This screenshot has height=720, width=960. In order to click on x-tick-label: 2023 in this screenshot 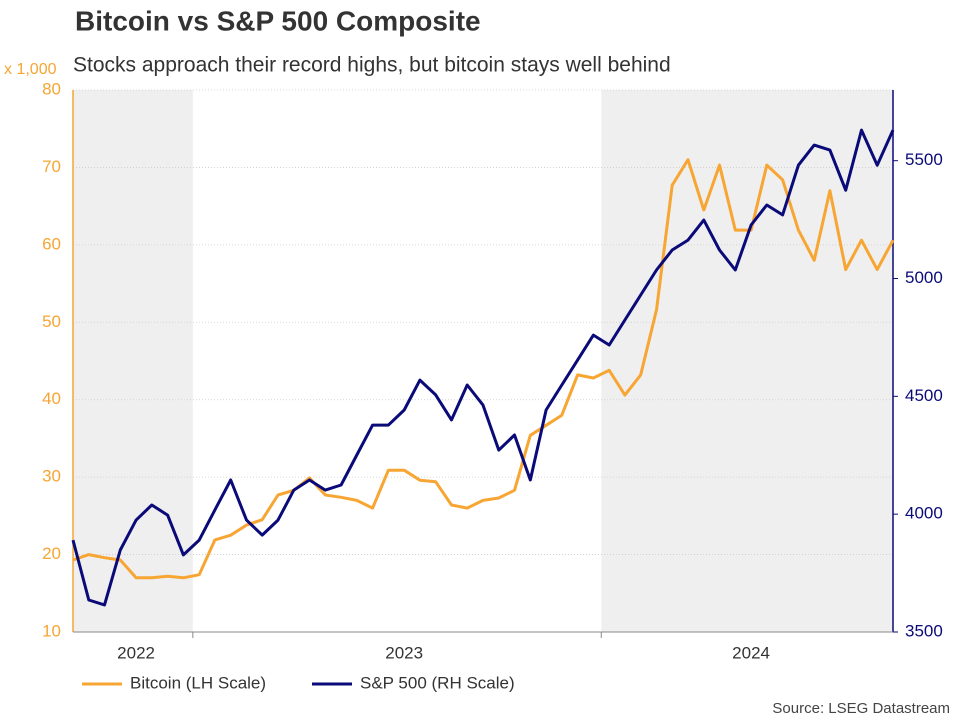, I will do `click(404, 652)`.